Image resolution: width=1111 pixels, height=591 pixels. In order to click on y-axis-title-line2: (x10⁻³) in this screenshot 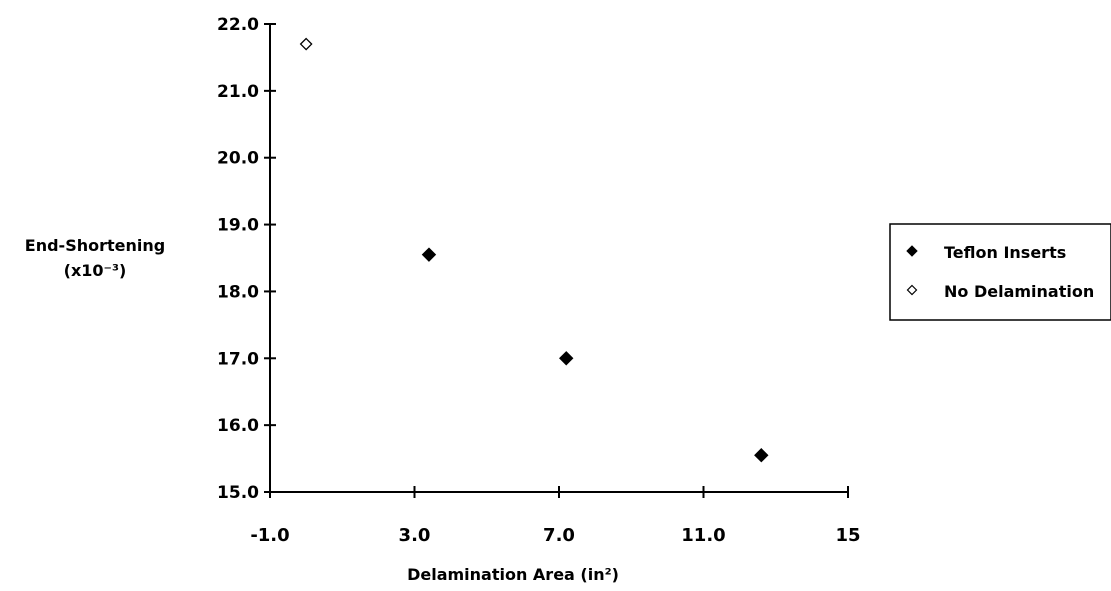, I will do `click(95, 270)`.